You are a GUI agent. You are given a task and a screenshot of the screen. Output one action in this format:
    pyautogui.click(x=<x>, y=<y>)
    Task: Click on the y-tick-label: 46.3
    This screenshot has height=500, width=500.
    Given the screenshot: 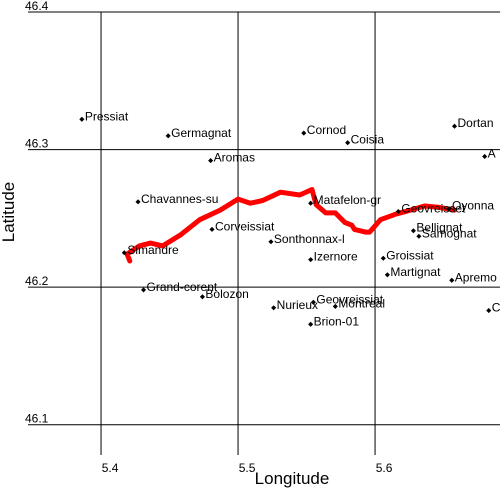 What is the action you would take?
    pyautogui.click(x=37, y=144)
    